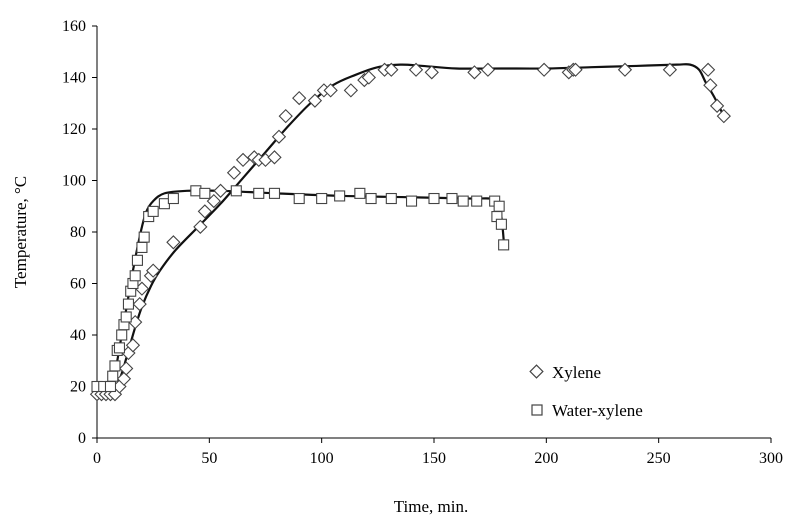 Image resolution: width=800 pixels, height=517 pixels. What do you see at coordinates (586, 391) in the screenshot?
I see `legend: Xylene Water-xylene` at bounding box center [586, 391].